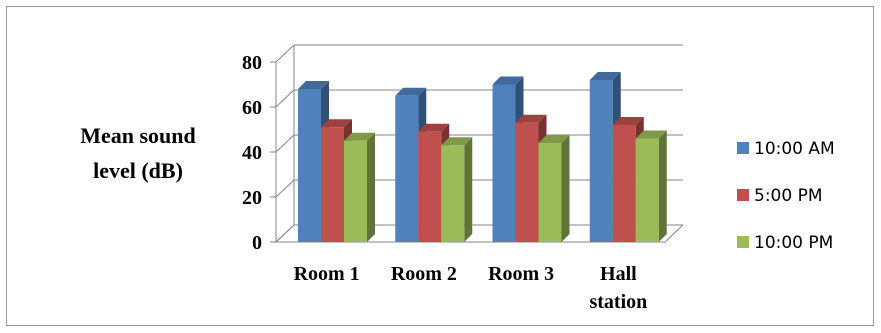 The width and height of the screenshot is (881, 333). What do you see at coordinates (618, 302) in the screenshot?
I see `x-tick-label: station` at bounding box center [618, 302].